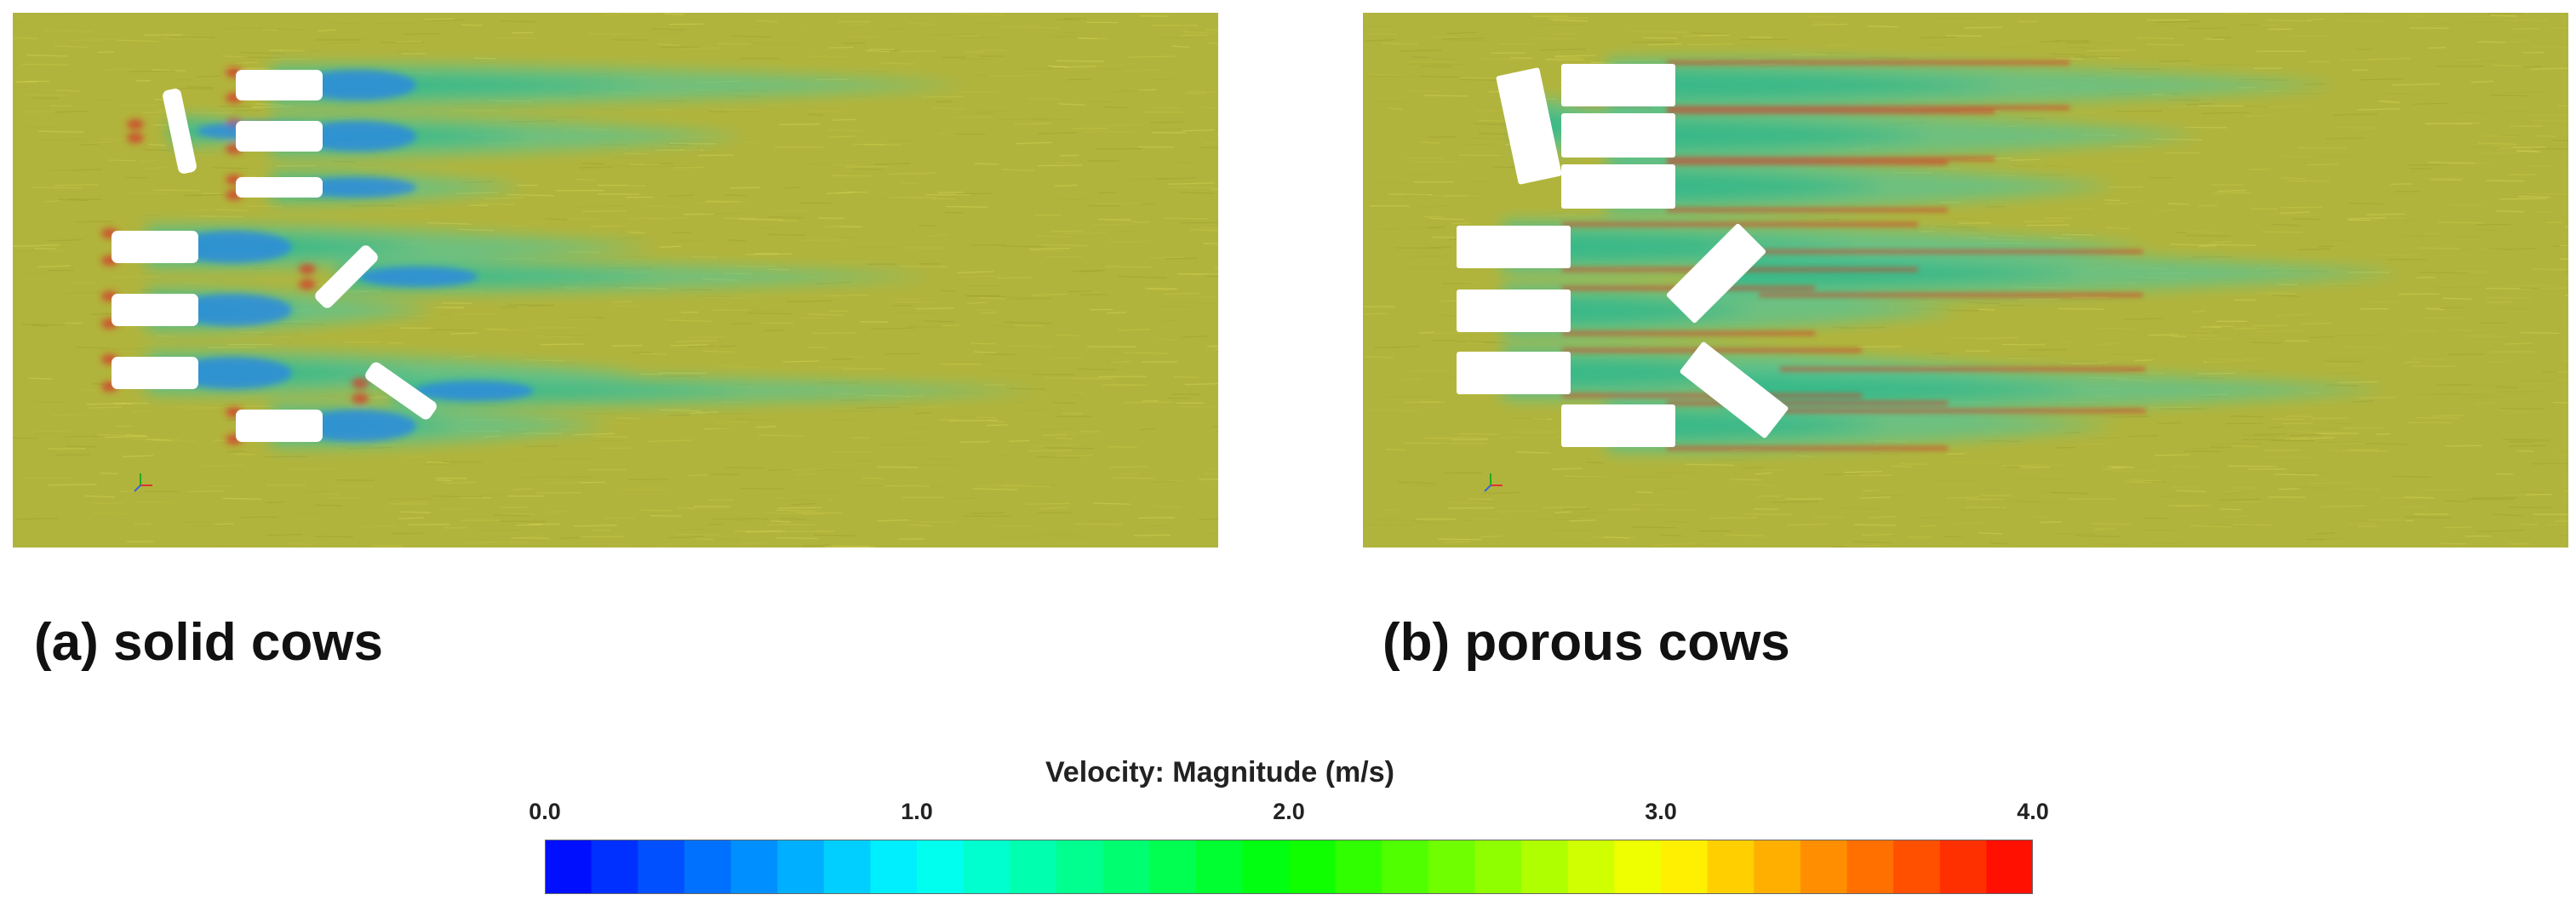  Describe the element at coordinates (545, 811) in the screenshot. I see `colorbar-tick-label: 0.0` at that location.